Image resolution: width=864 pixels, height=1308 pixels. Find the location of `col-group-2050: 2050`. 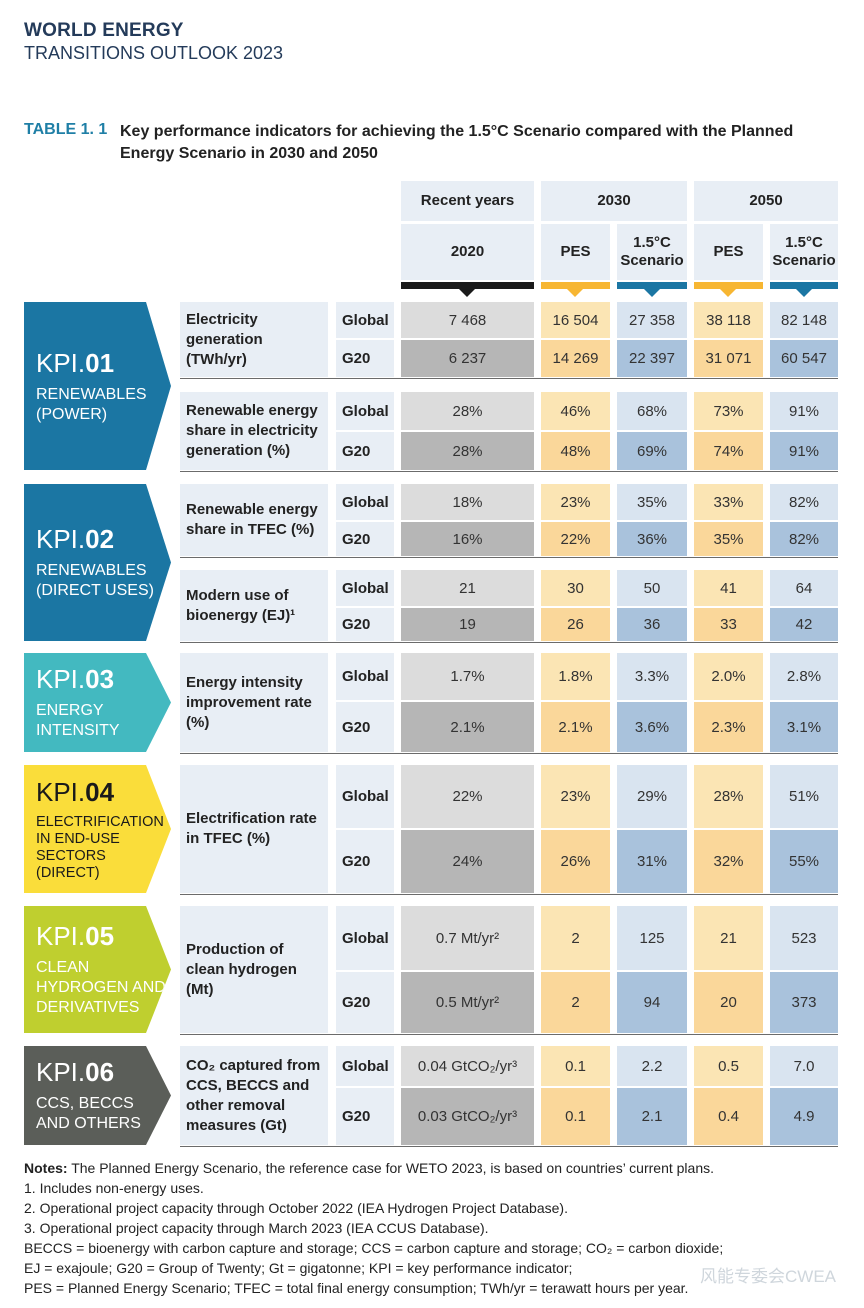

col-group-2050: 2050 is located at coordinates (766, 201).